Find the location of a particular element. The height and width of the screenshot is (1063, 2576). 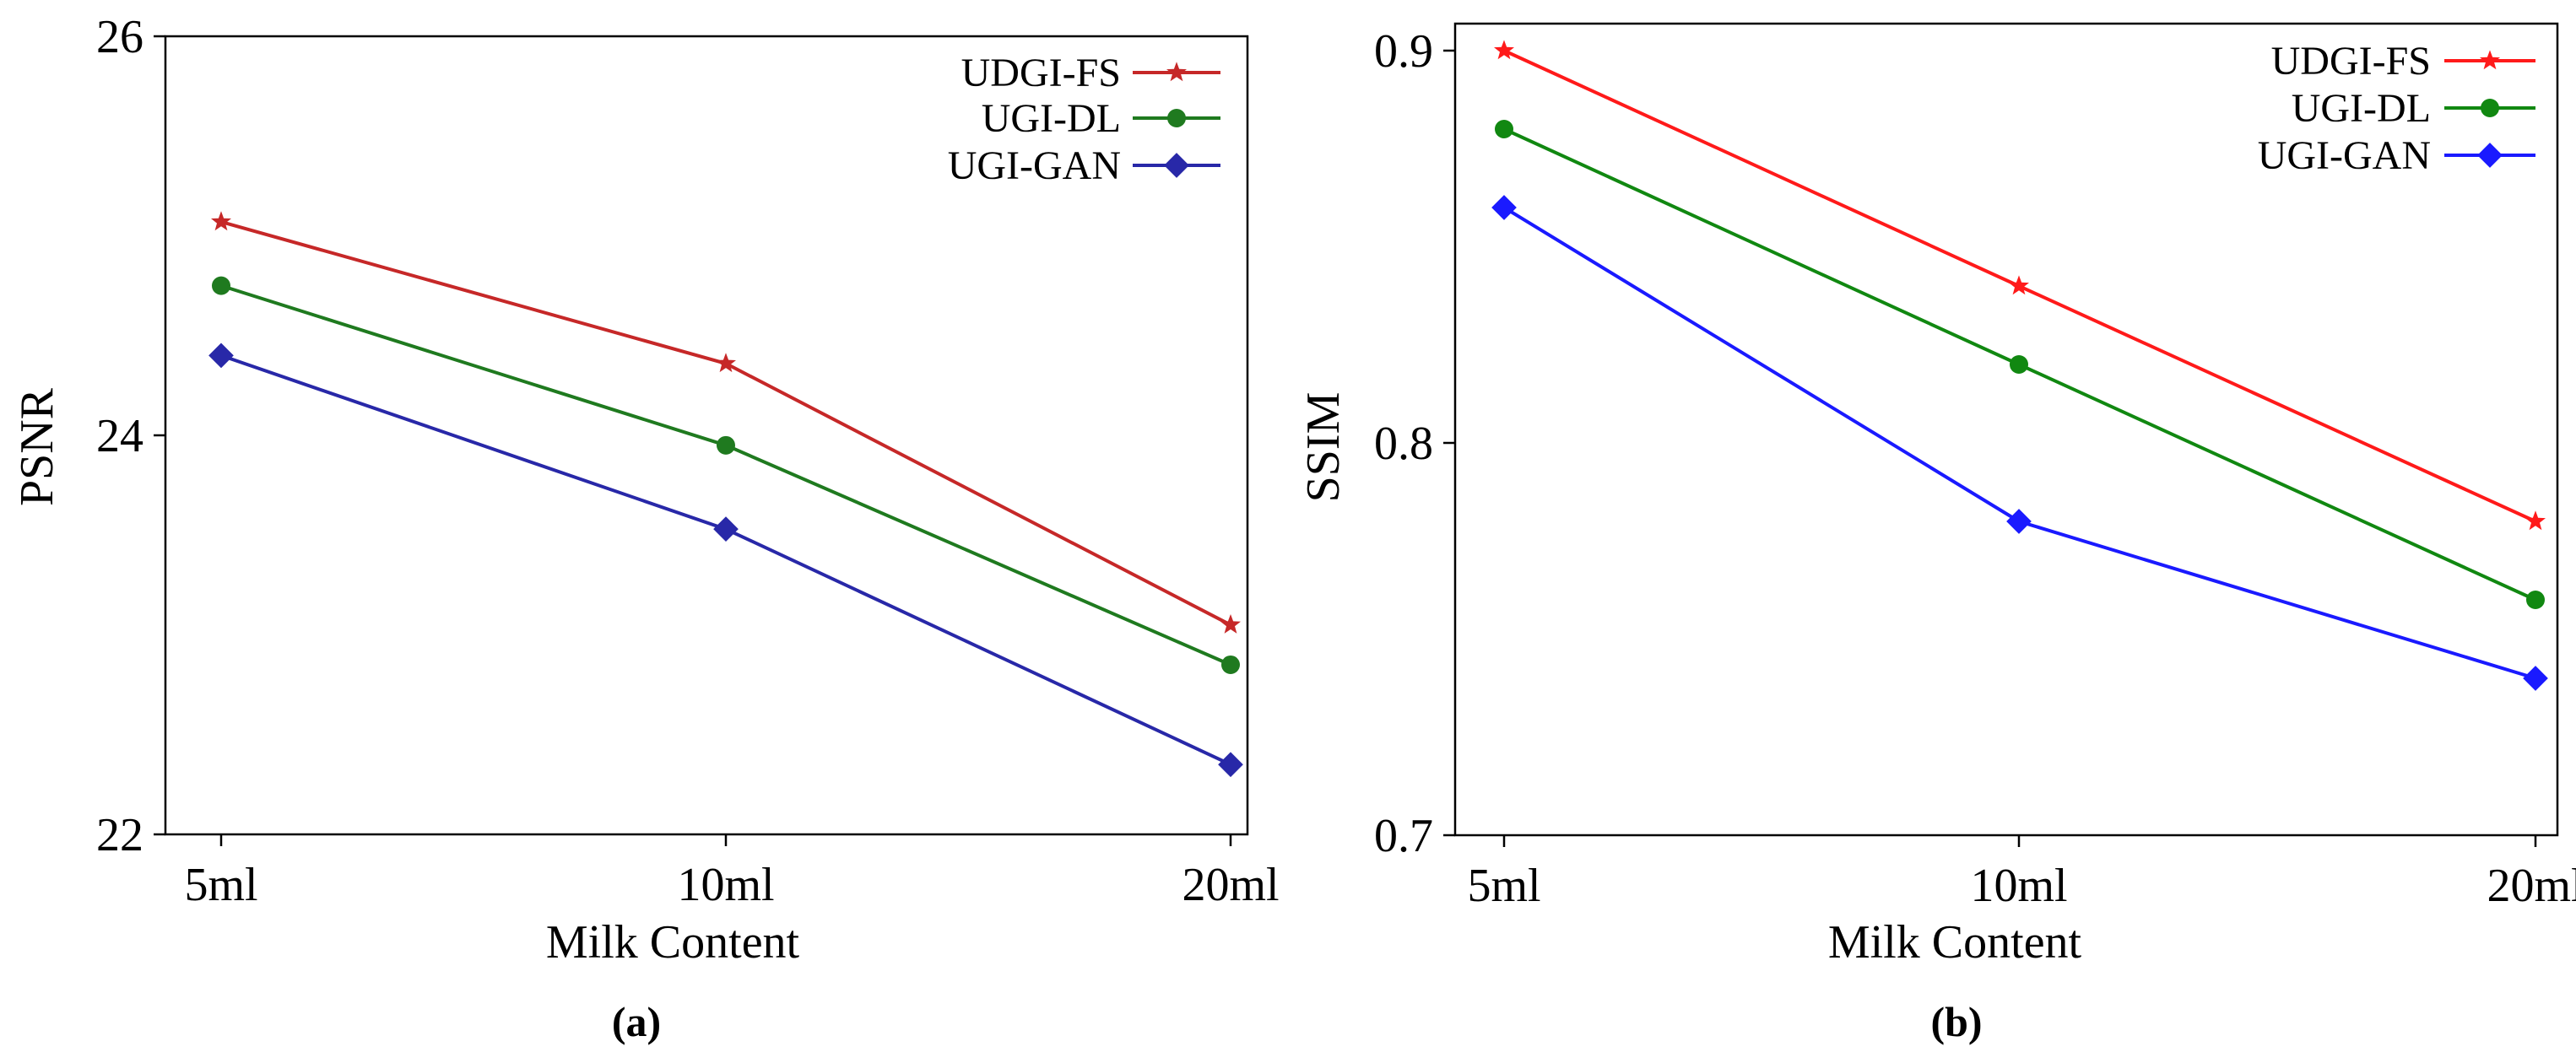

y-axis-title-a: PSNR is located at coordinates (37, 447).